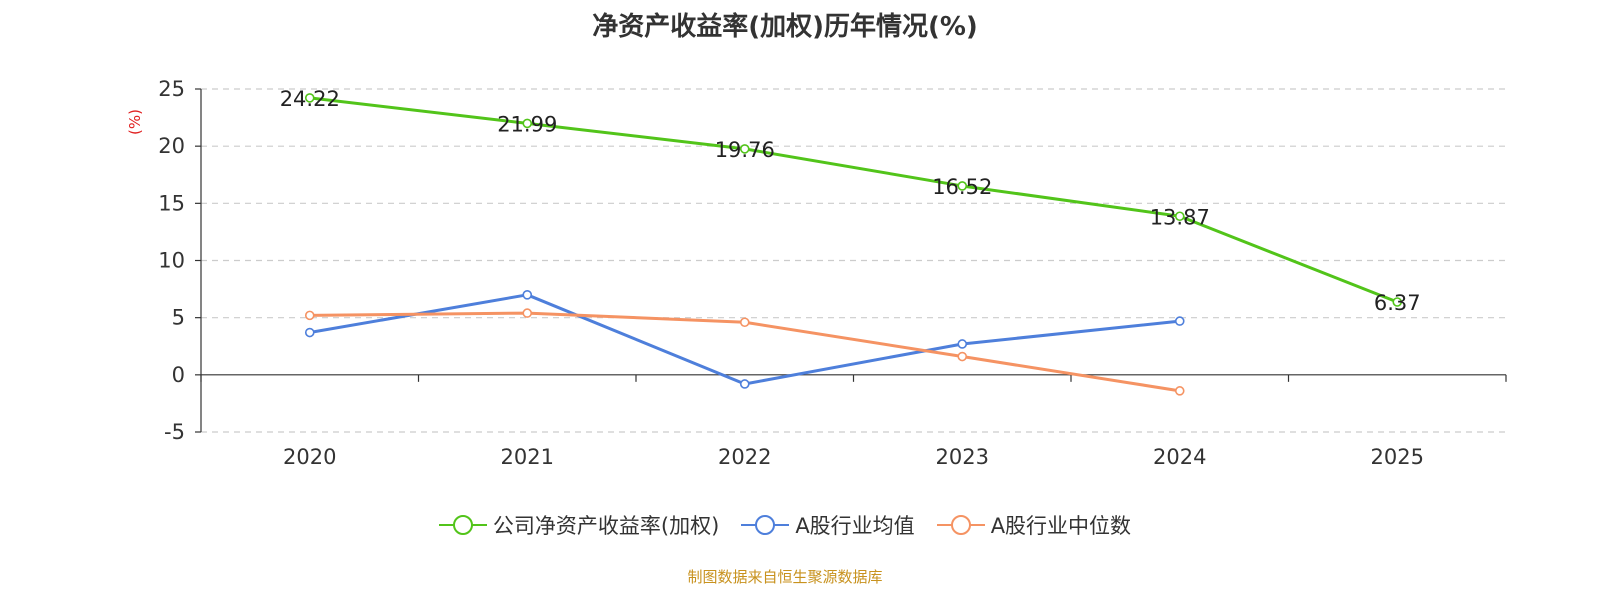  I want to click on data-label: 21.99, so click(527, 124).